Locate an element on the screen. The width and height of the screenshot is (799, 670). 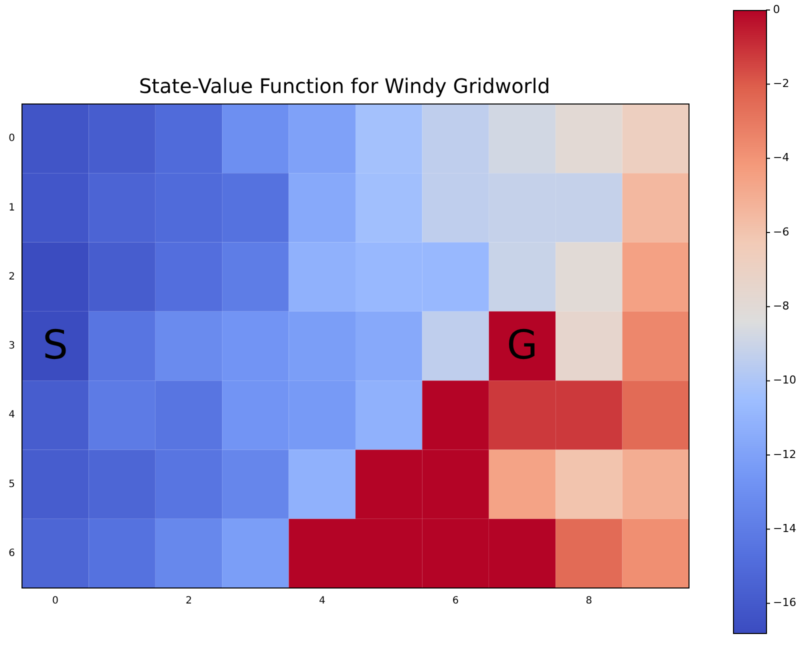
y-tick-label: 2 is located at coordinates (11, 276).